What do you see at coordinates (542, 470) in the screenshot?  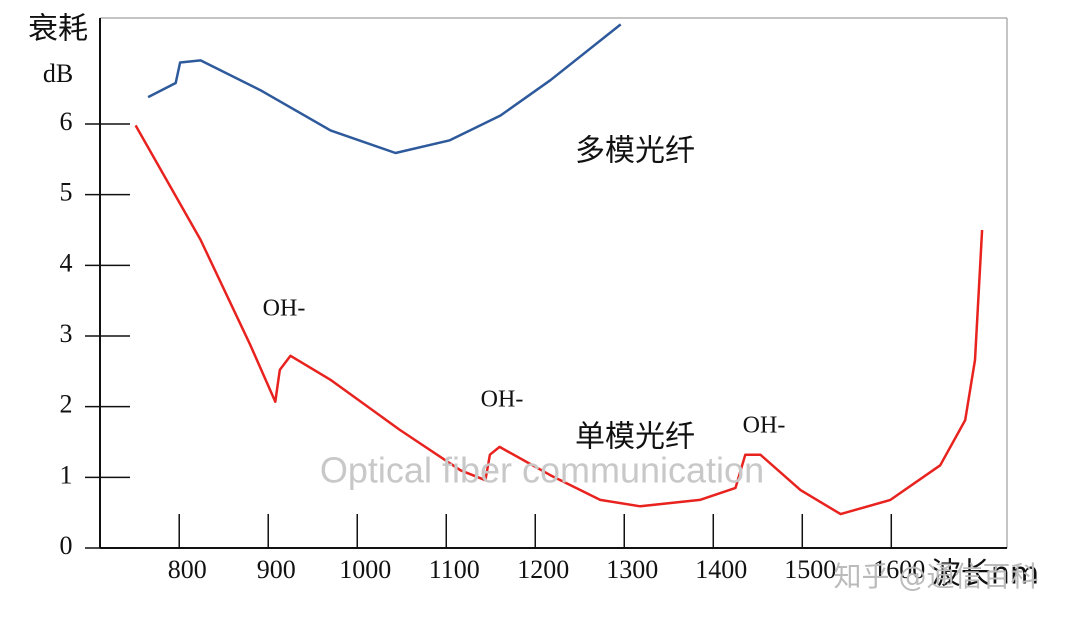 I see `watermark: Optical fiber communication` at bounding box center [542, 470].